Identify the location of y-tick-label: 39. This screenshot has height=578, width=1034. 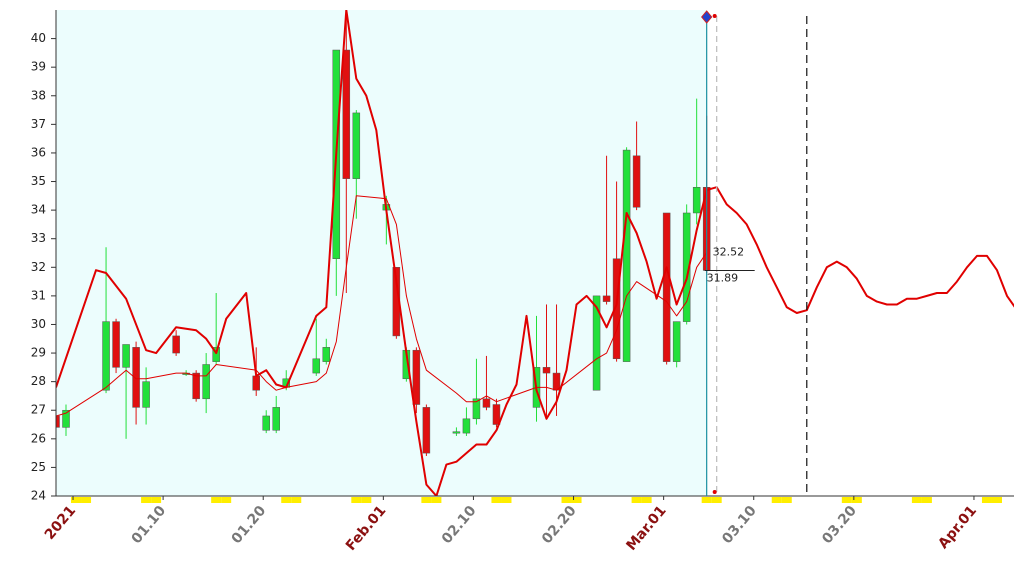
(38, 67).